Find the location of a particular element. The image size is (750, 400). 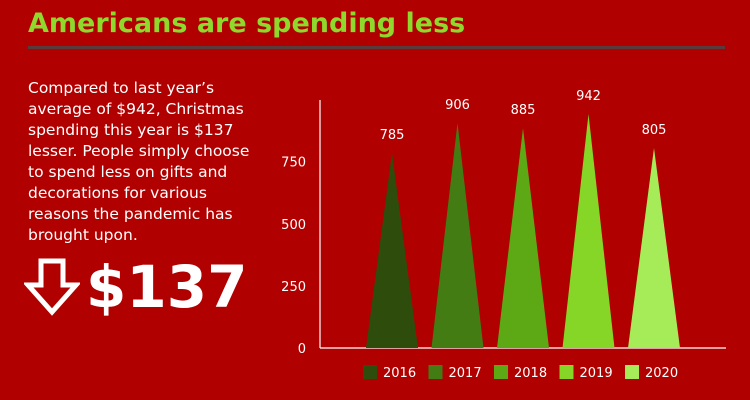

legend-label: 2017 is located at coordinates (465, 373).